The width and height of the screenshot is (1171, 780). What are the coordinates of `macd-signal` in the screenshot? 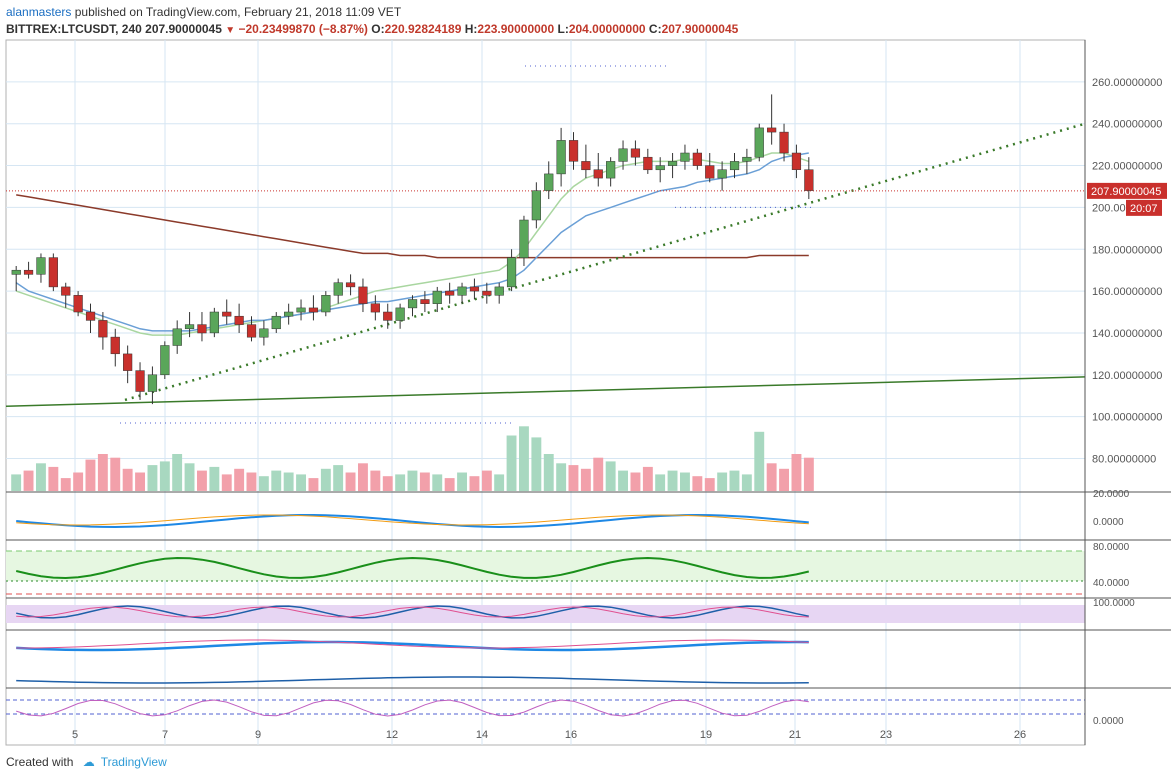 It's located at (412, 520).